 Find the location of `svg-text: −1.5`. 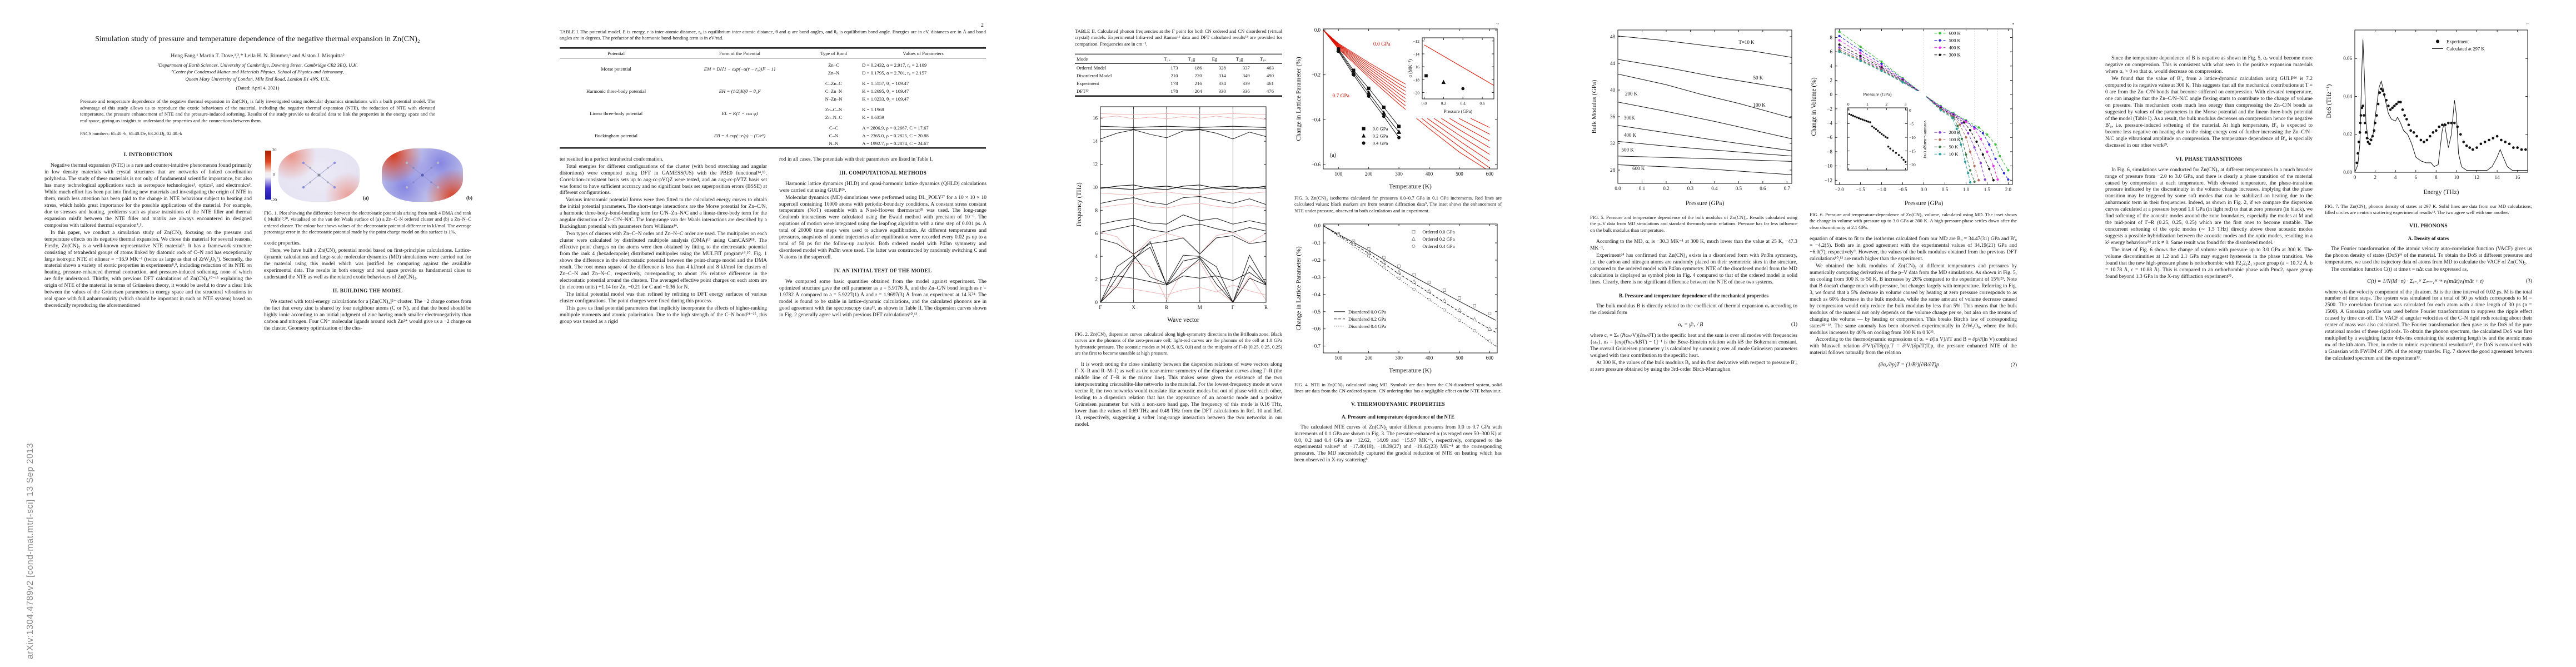

svg-text: −1.5 is located at coordinates (1860, 189).